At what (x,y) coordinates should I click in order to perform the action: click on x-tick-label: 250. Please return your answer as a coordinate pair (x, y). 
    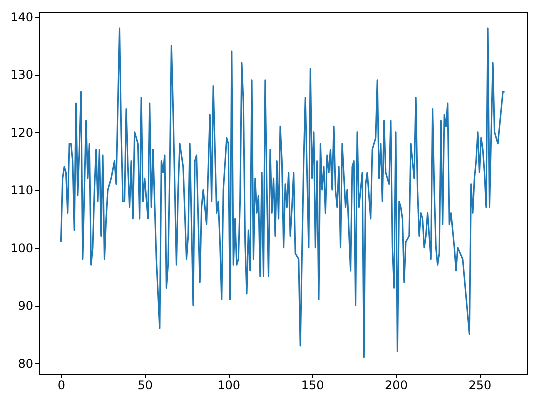
    Looking at the image, I should click on (480, 385).